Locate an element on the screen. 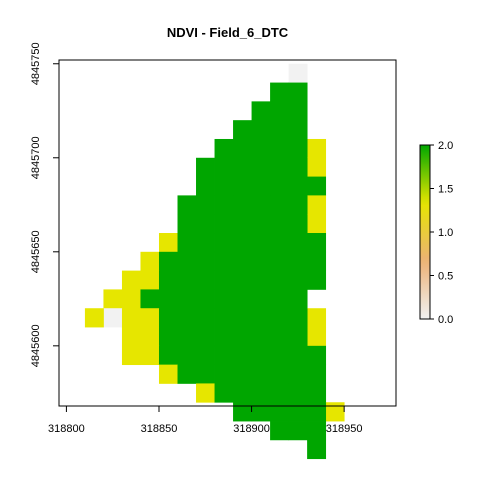  x-tick-label: 318950 is located at coordinates (344, 429).